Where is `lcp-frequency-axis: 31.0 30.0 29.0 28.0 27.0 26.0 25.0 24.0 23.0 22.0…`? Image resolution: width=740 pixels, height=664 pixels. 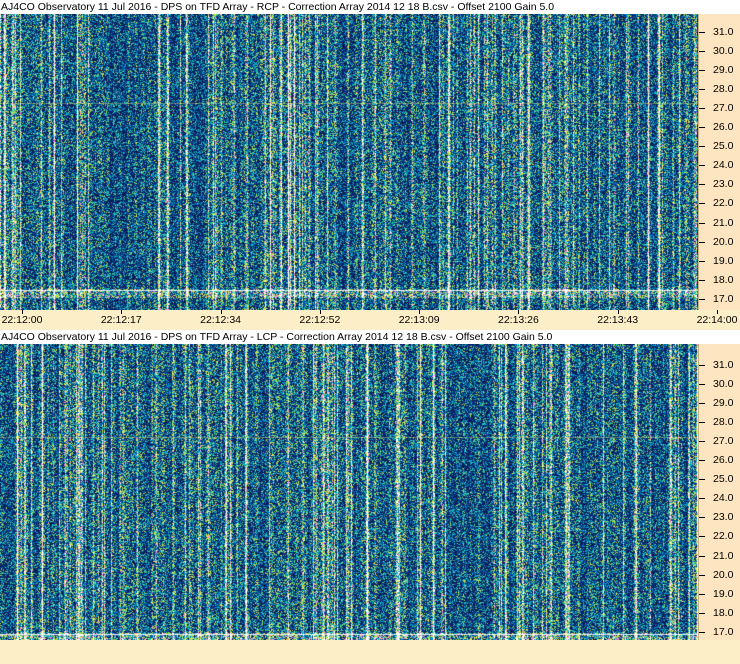 lcp-frequency-axis: 31.0 30.0 29.0 28.0 27.0 26.0 25.0 24.0 23.0 22.0… is located at coordinates (719, 499).